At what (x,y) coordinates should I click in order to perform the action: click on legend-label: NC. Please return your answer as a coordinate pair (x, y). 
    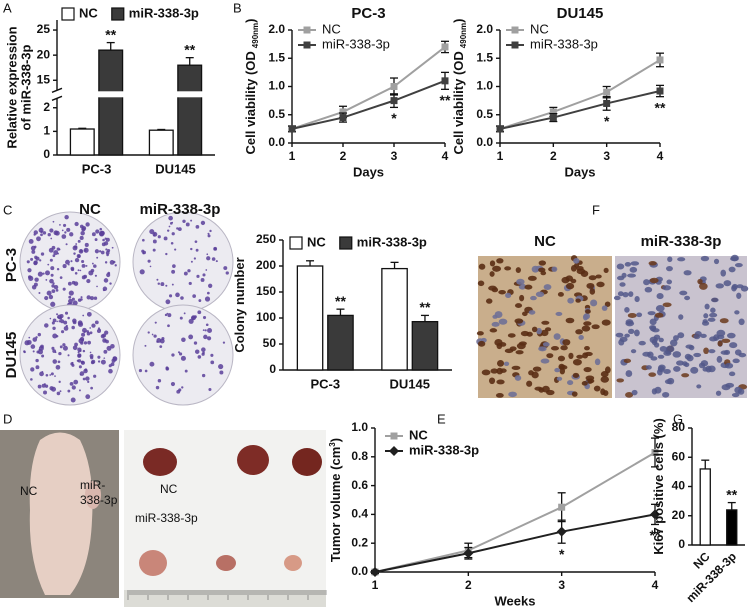
    Looking at the image, I should click on (88, 12).